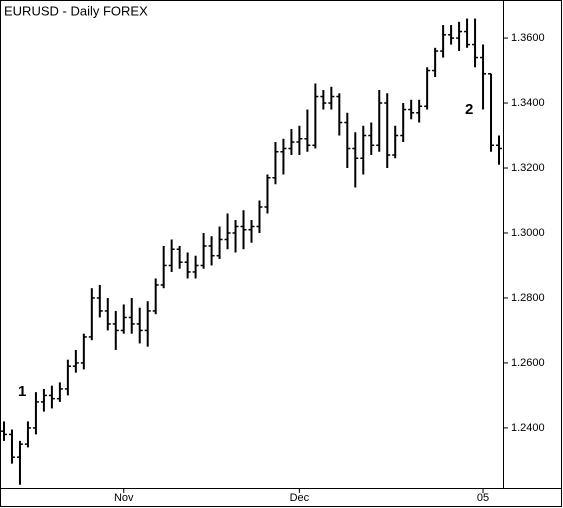  Describe the element at coordinates (22, 391) in the screenshot. I see `annotation: 1` at that location.